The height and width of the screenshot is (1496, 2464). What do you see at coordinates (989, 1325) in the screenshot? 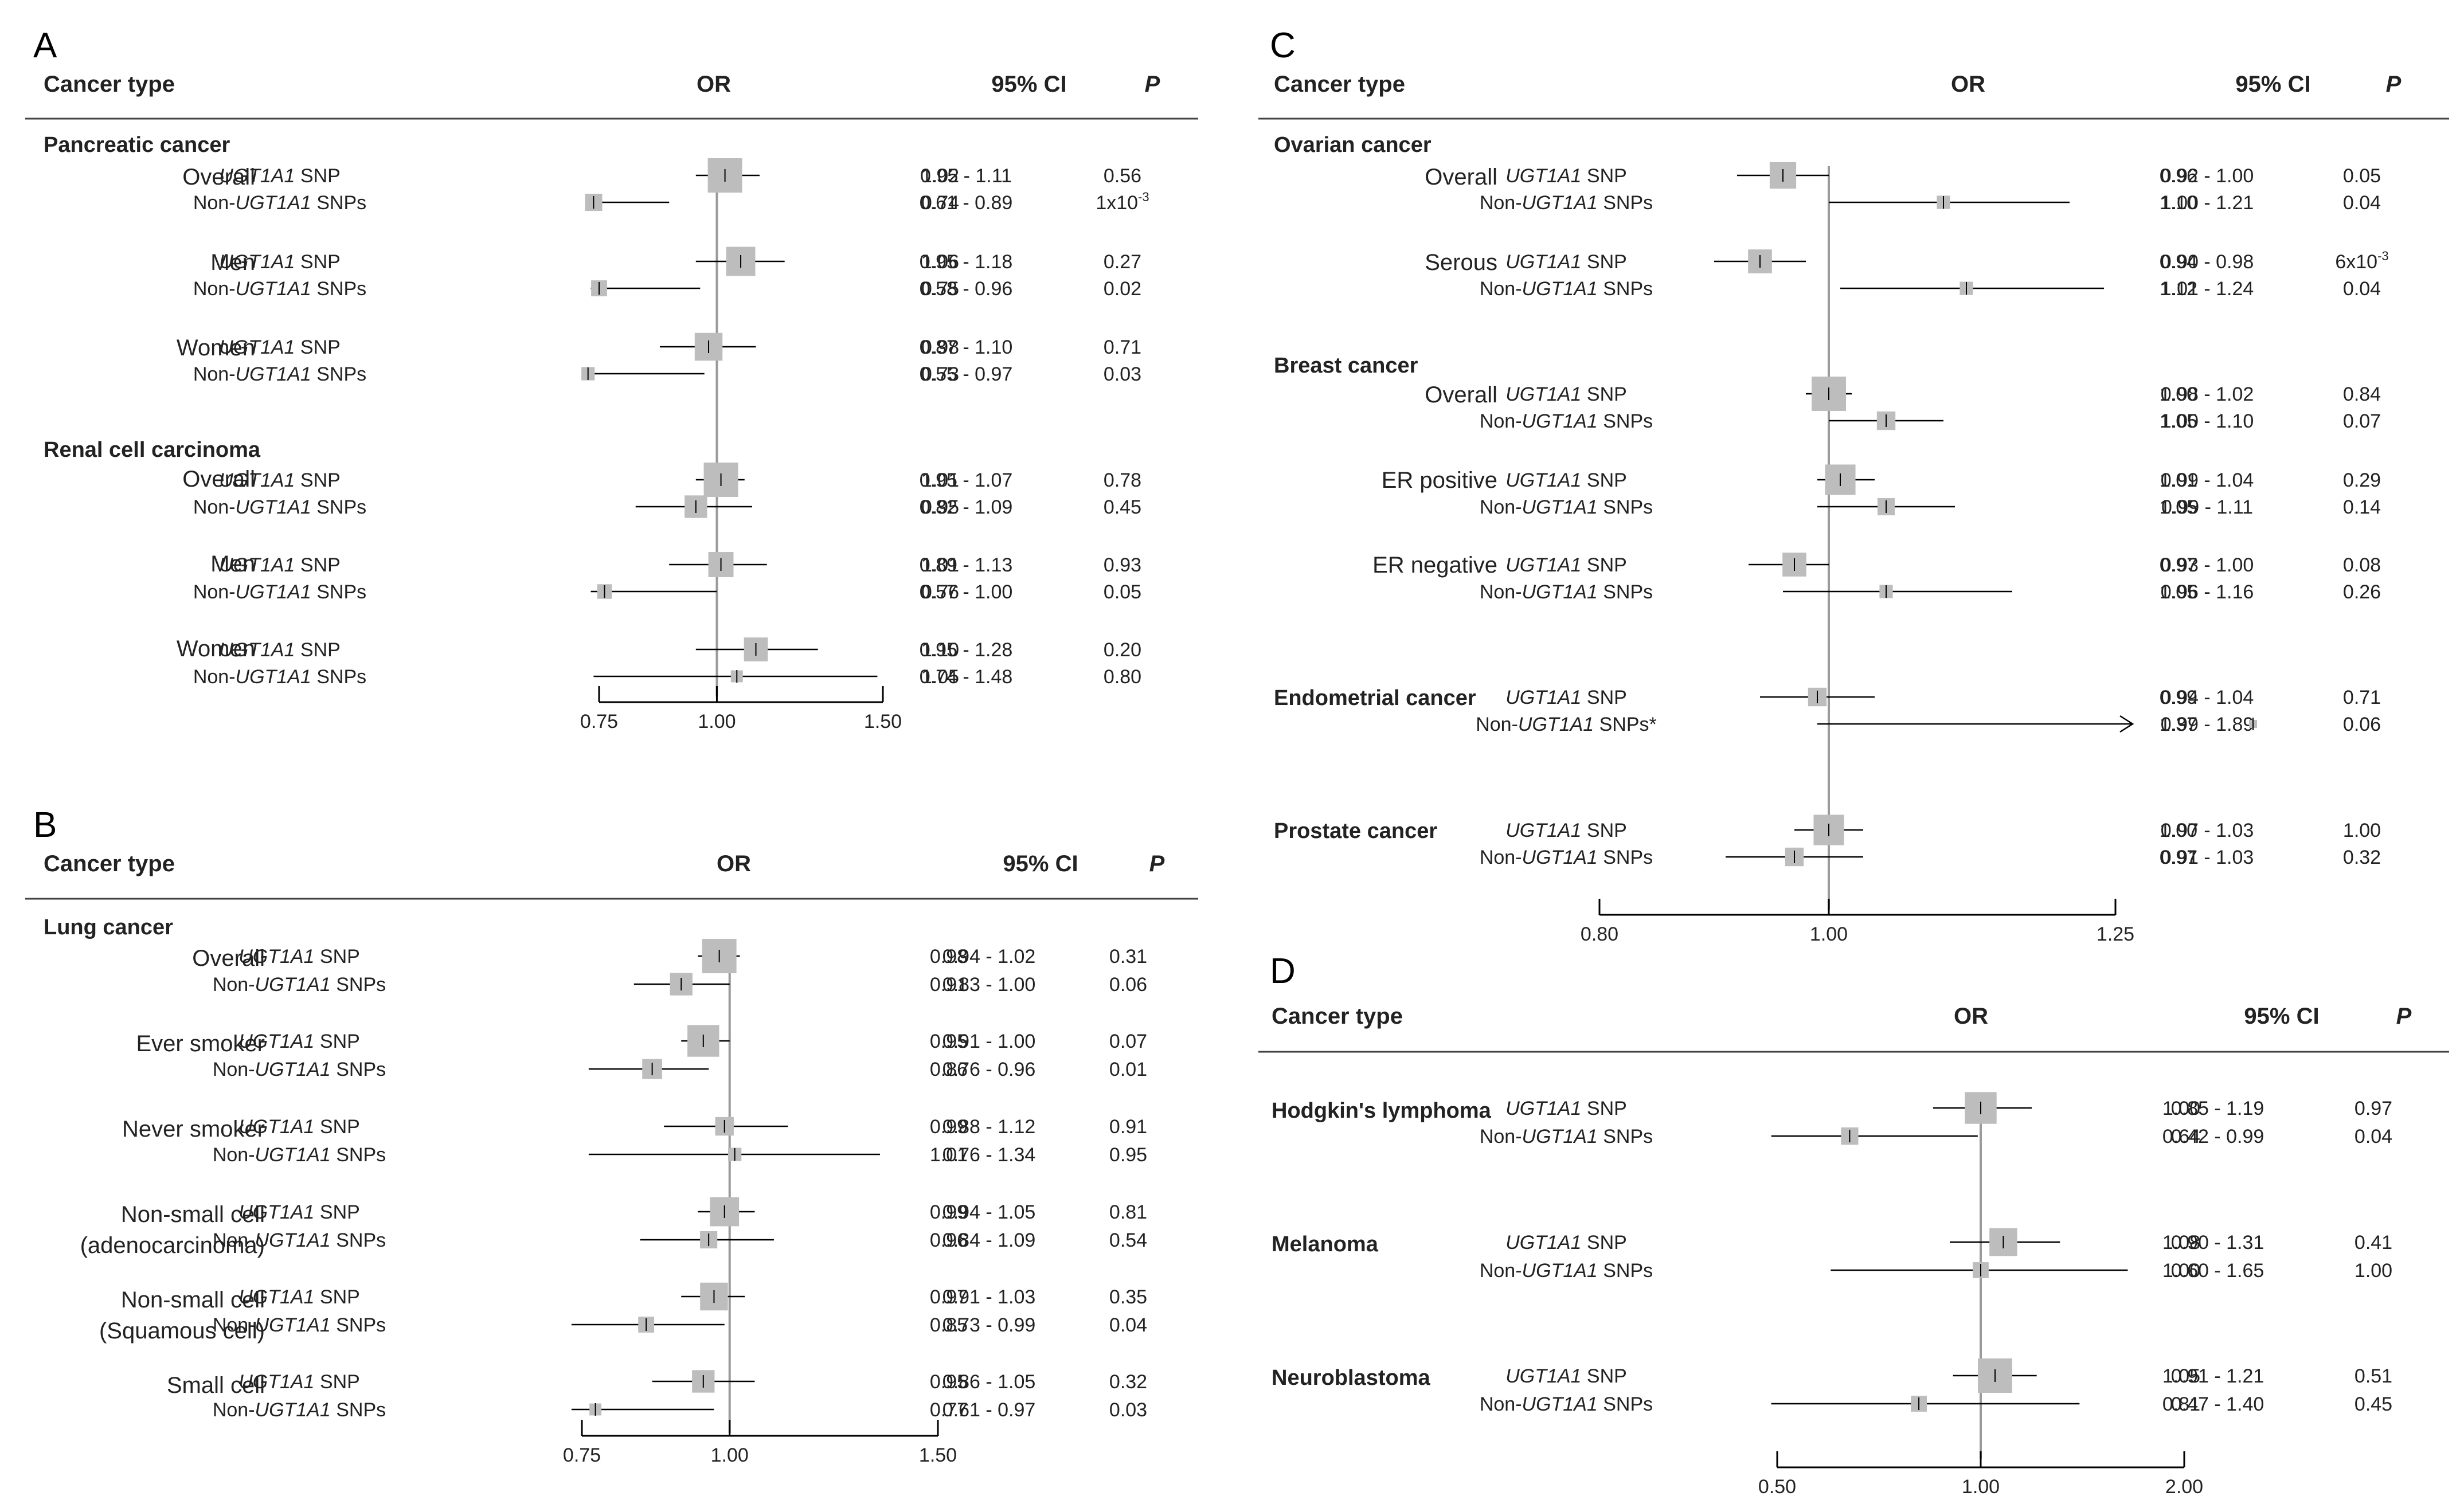
I see `ci-value: 0.73 - 0.99` at bounding box center [989, 1325].